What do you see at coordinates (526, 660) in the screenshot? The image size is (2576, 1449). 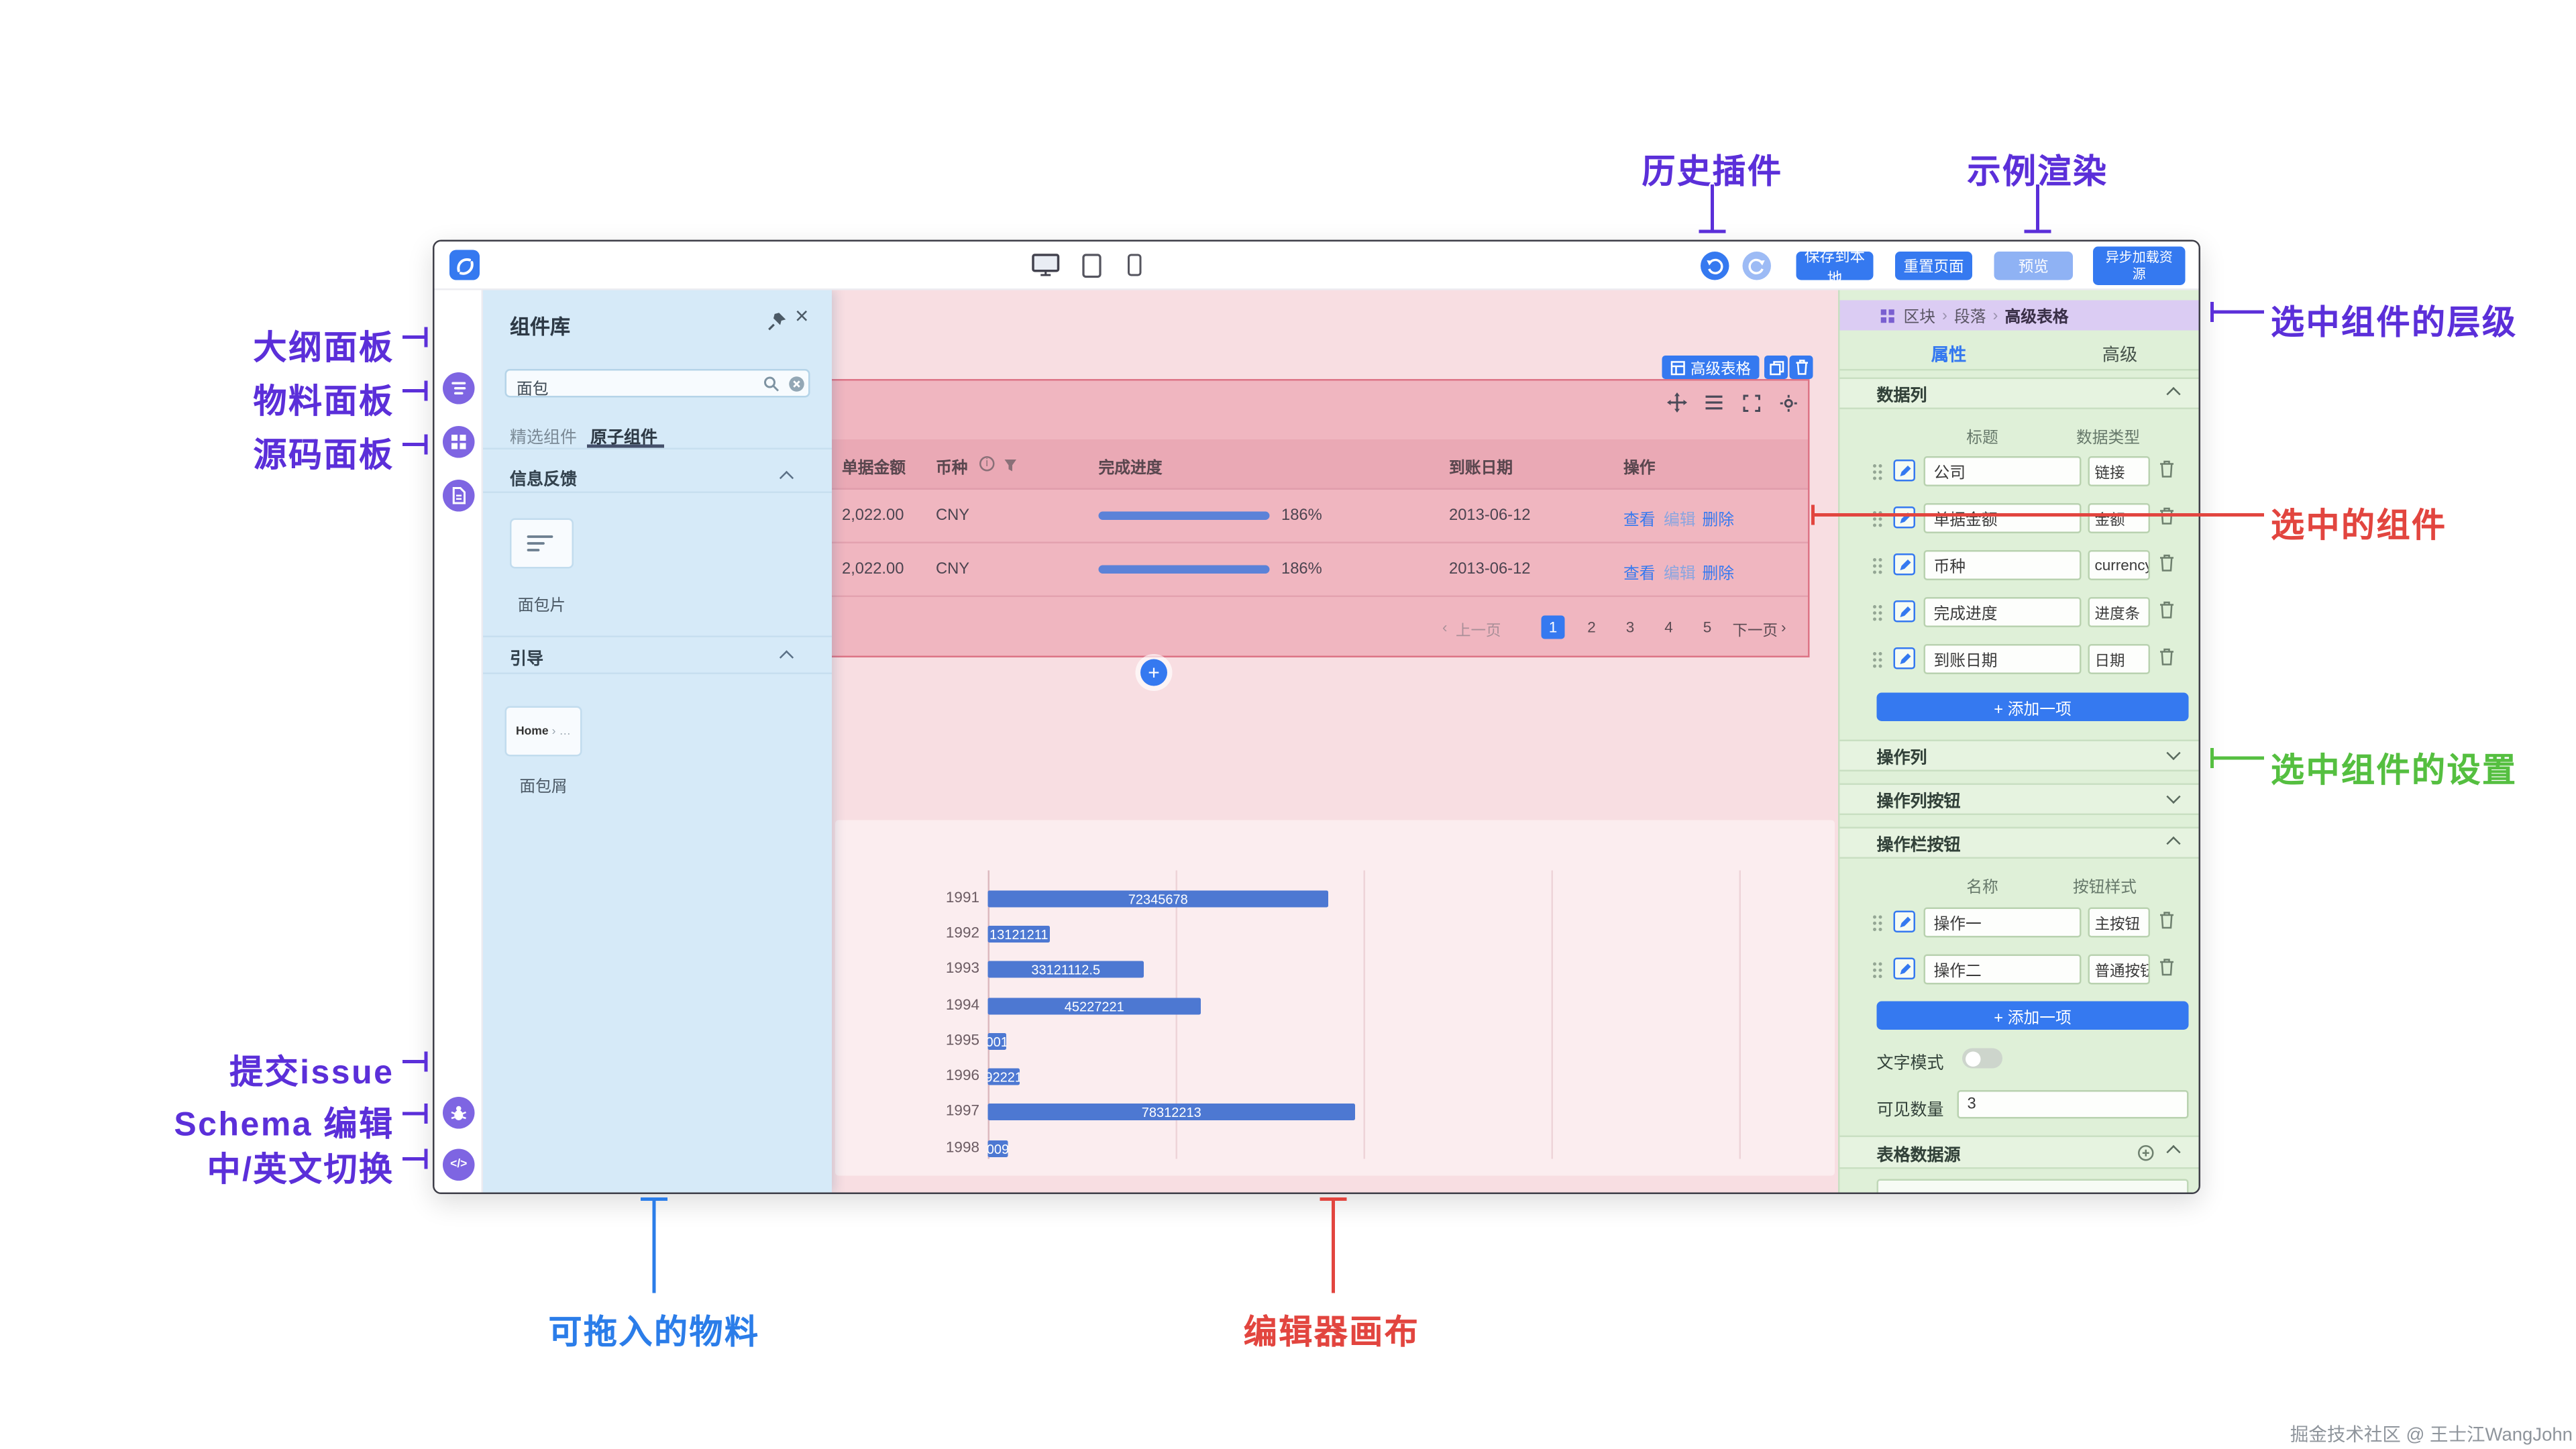 I see `section-title-guide: 引导` at bounding box center [526, 660].